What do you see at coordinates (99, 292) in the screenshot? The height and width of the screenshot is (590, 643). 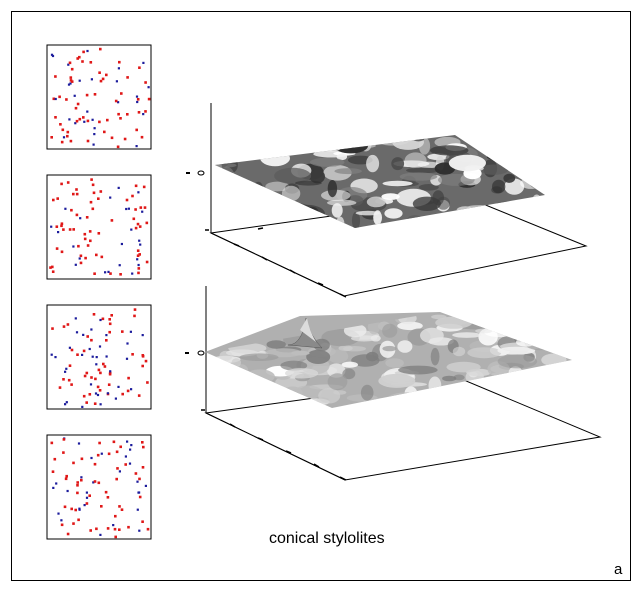 I see `point-map-column` at bounding box center [99, 292].